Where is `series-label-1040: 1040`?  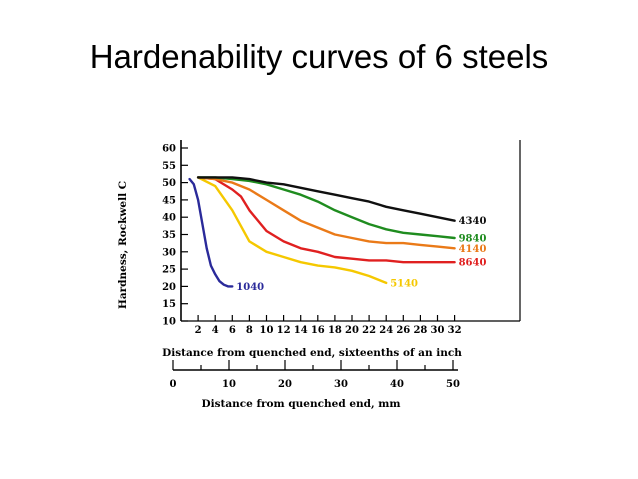 series-label-1040: 1040 is located at coordinates (250, 287).